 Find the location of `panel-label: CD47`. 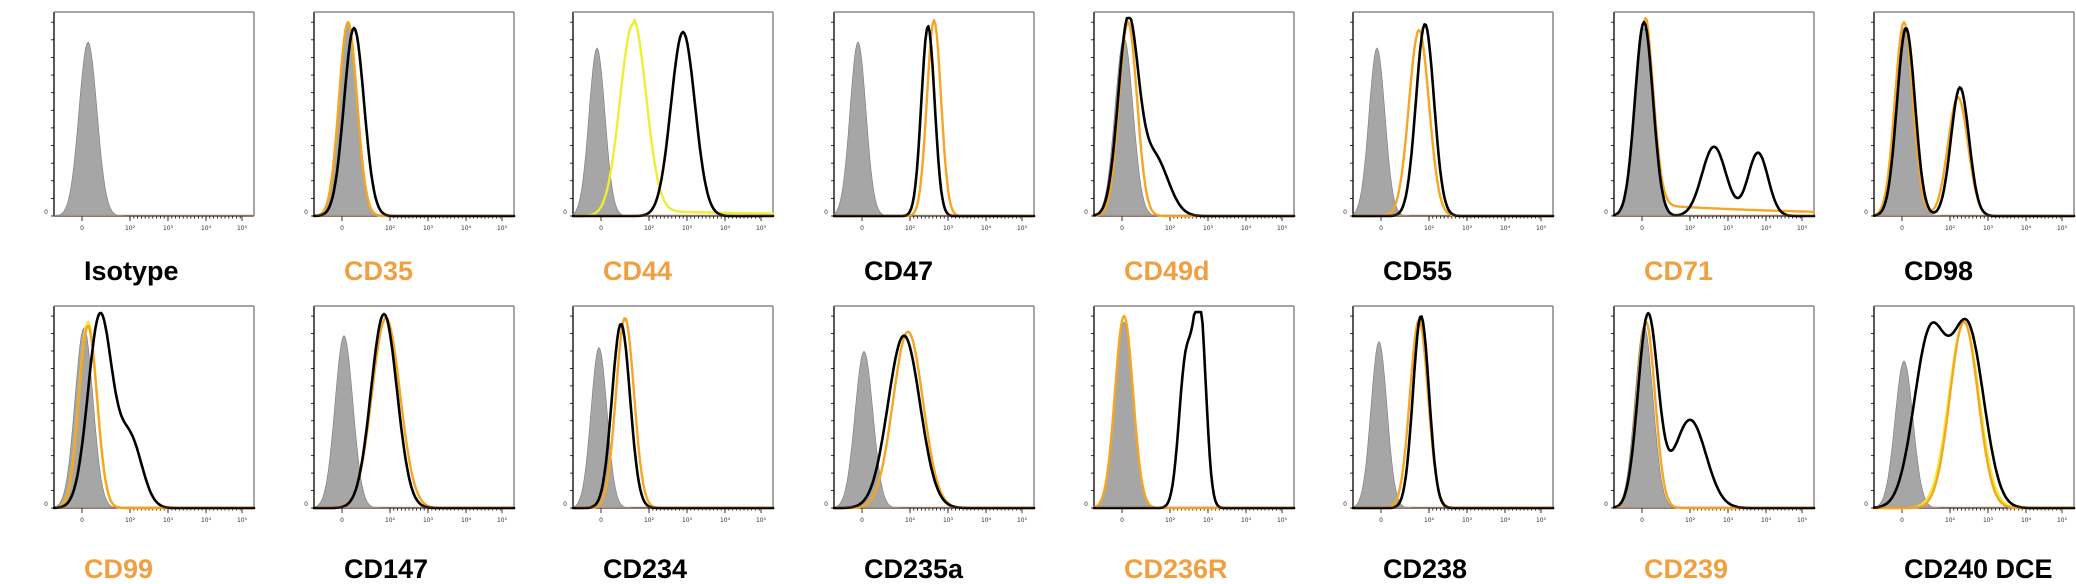

panel-label: CD47 is located at coordinates (898, 271).